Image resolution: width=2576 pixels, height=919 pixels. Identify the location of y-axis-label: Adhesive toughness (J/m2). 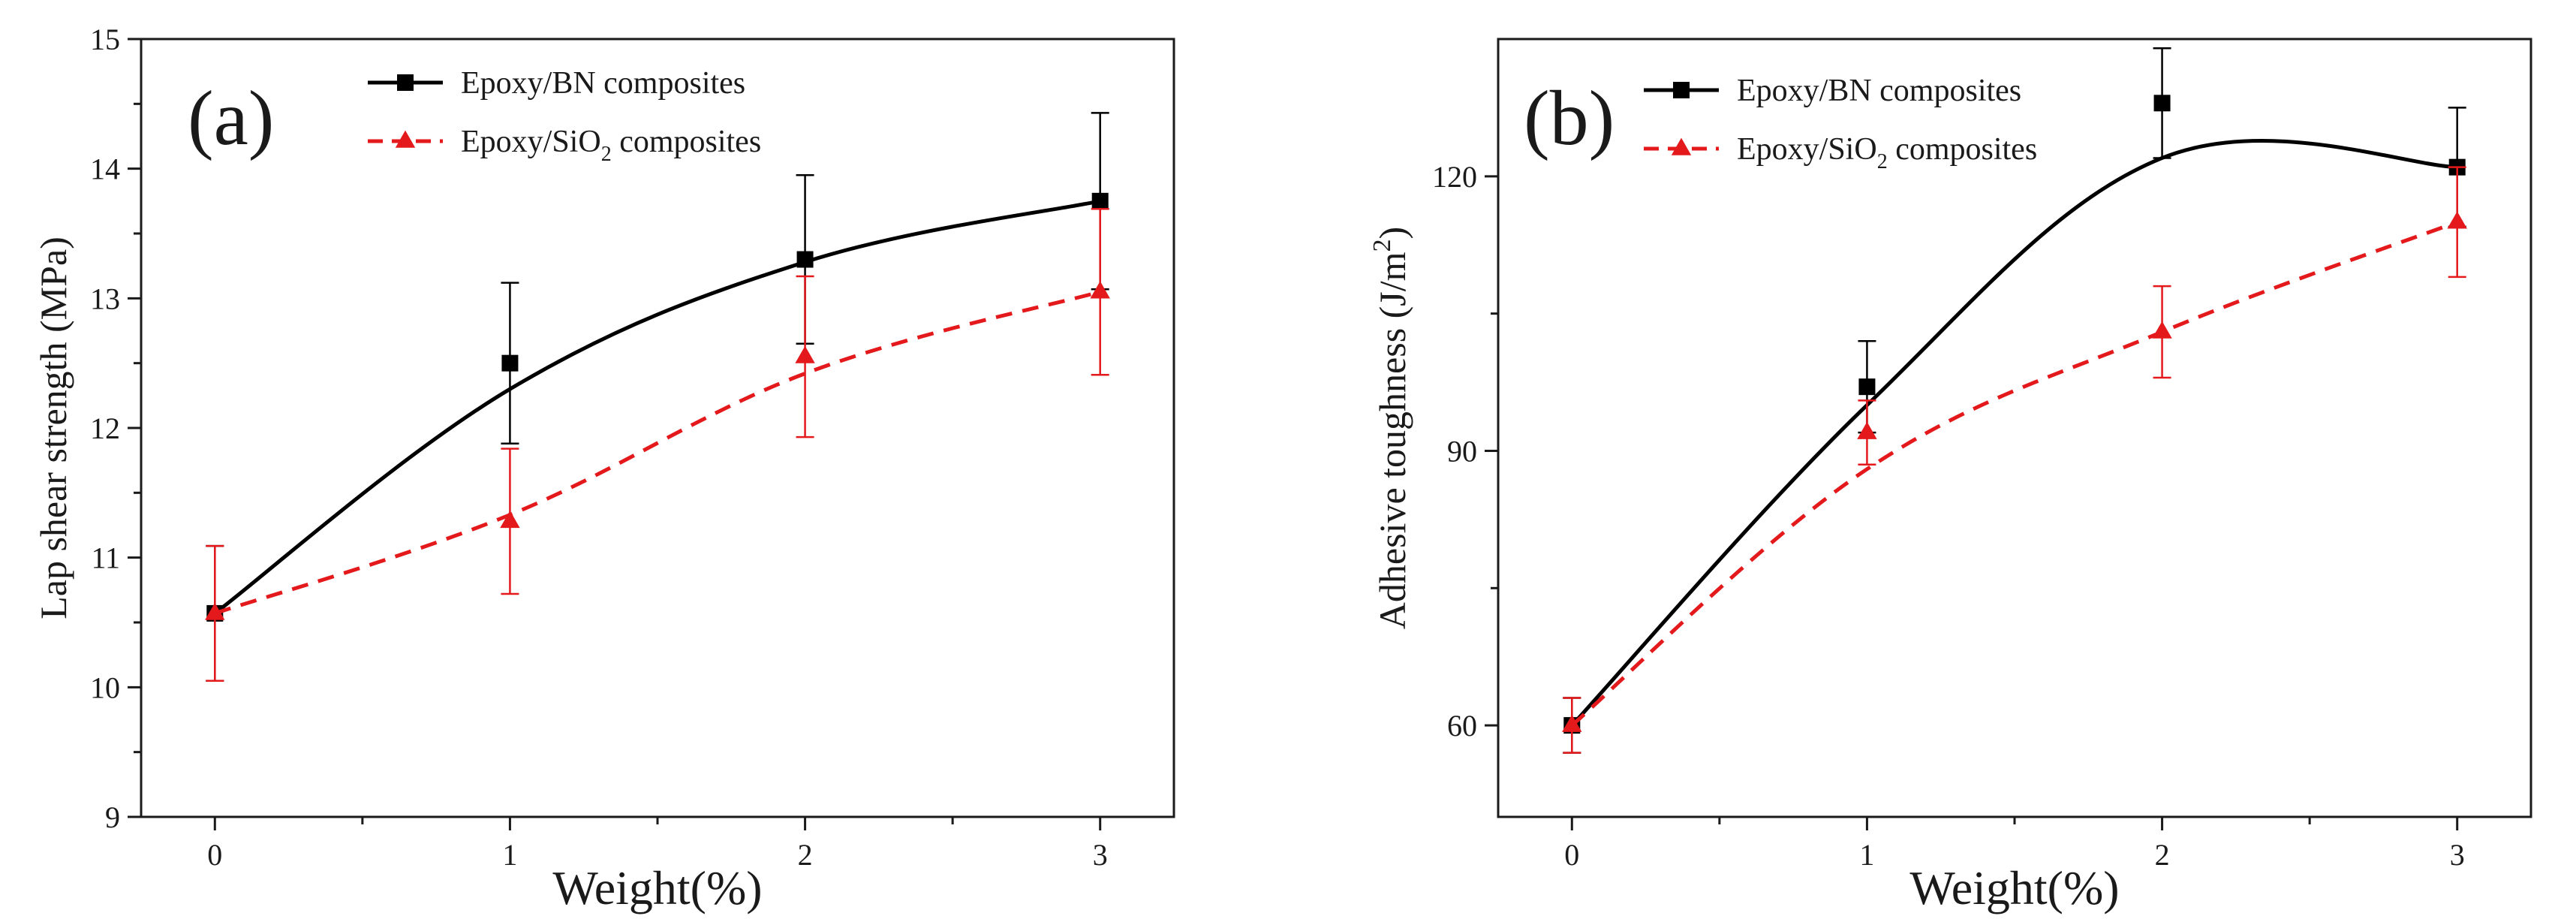
(1390, 428).